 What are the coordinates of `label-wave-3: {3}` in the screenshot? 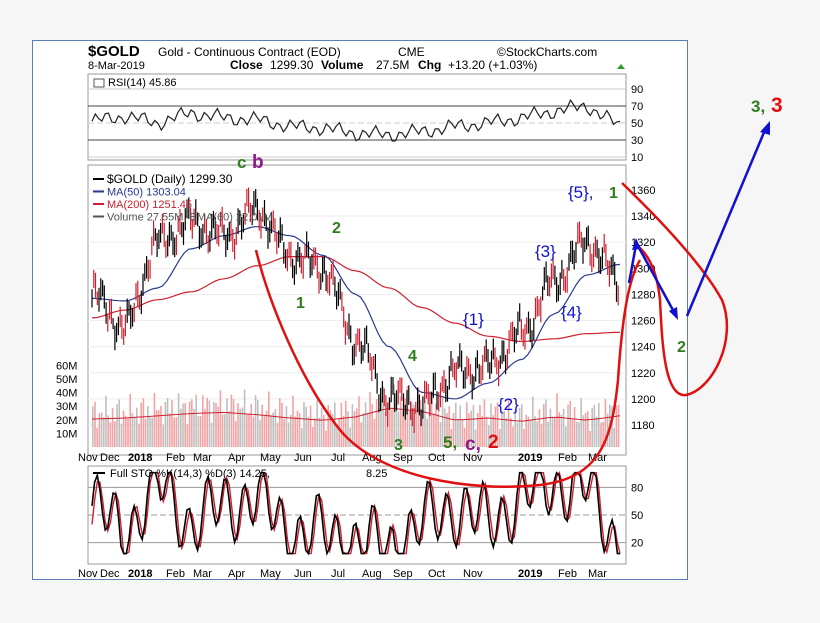 It's located at (545, 251).